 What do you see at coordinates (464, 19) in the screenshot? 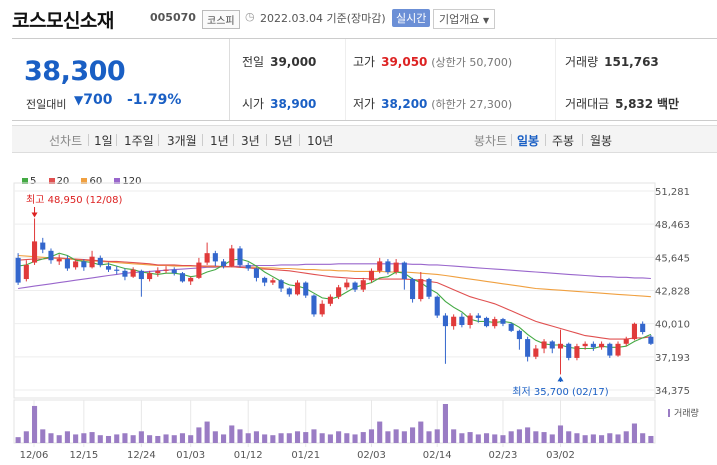
I see `company-overview-button: 기업개요 ▼` at bounding box center [464, 19].